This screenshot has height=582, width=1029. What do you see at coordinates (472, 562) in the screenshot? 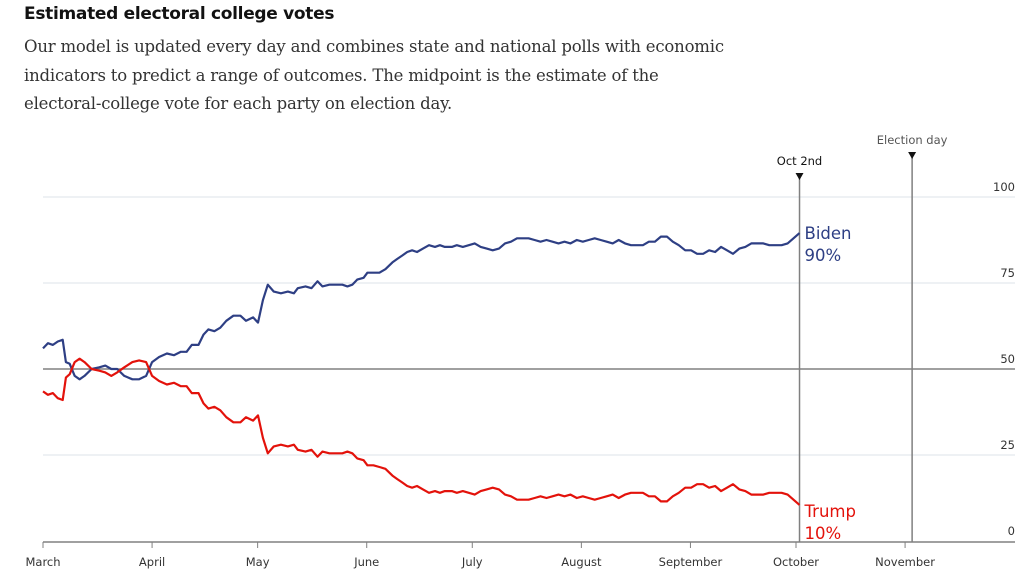
I see `x-tick-label: July` at bounding box center [472, 562].